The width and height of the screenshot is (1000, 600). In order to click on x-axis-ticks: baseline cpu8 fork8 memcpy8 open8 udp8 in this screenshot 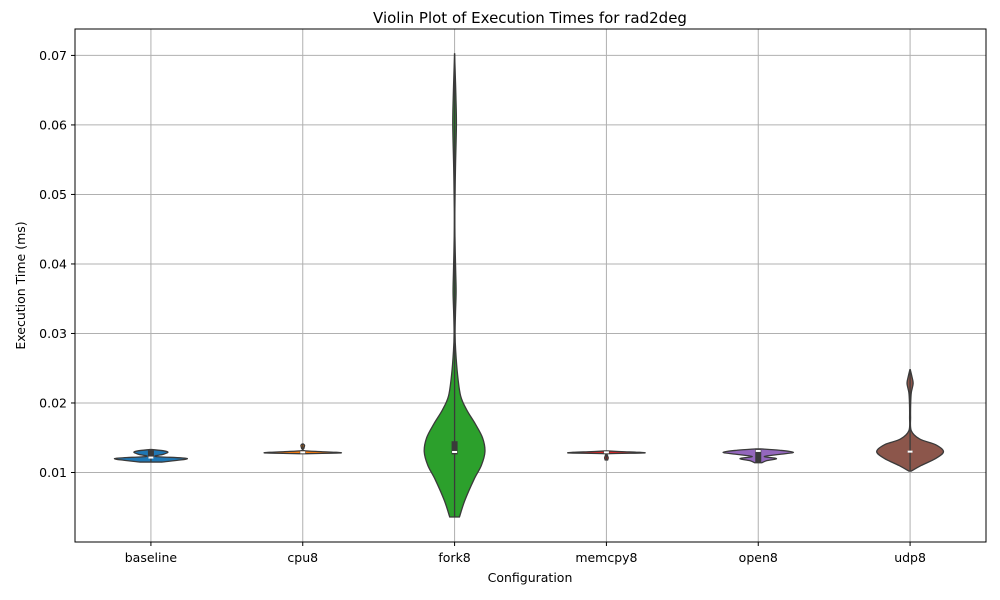, I will do `click(525, 553)`.